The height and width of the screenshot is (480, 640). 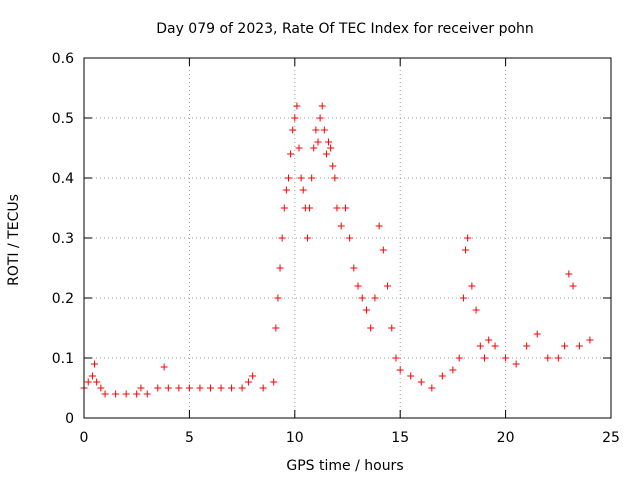 What do you see at coordinates (344, 466) in the screenshot?
I see `x-axis-label: GPS time / hours` at bounding box center [344, 466].